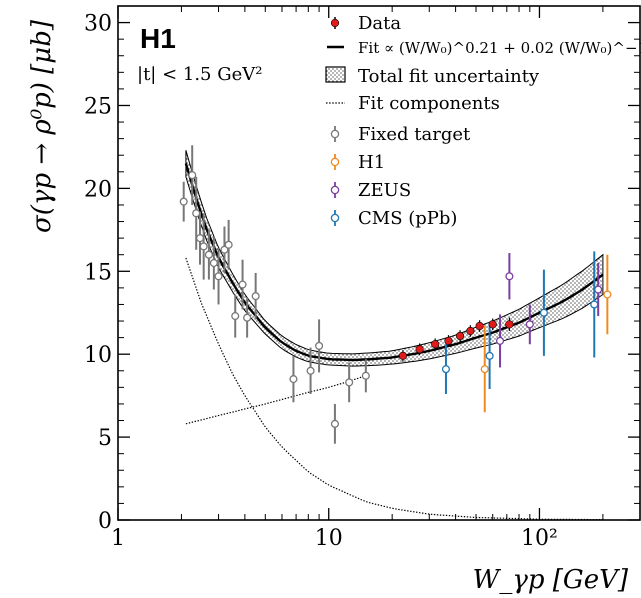  I want to click on legend-item-data: Data, so click(365, 23).